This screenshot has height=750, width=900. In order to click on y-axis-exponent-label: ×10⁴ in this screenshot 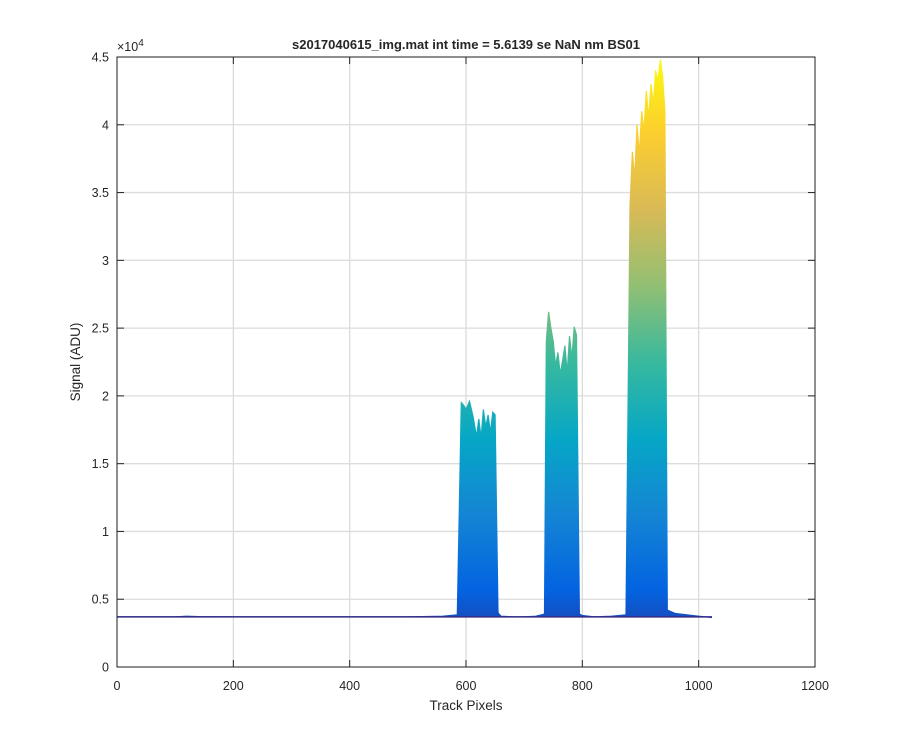, I will do `click(130, 46)`.